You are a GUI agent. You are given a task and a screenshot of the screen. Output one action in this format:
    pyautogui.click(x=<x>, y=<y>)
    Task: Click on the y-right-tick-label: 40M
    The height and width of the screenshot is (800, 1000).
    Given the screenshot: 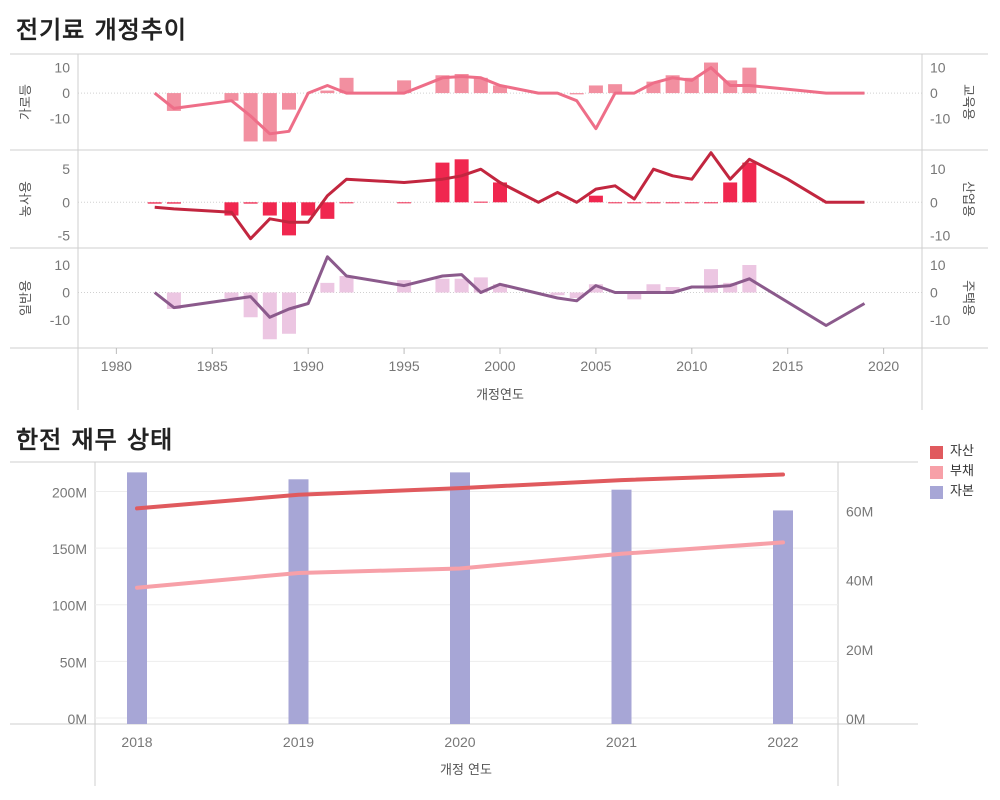 What is the action you would take?
    pyautogui.click(x=859, y=581)
    